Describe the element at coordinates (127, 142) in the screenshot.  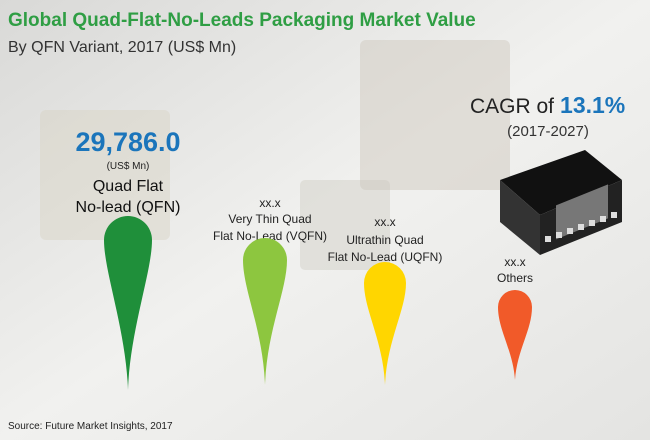
I see `item-value: 29,786.0` at that location.